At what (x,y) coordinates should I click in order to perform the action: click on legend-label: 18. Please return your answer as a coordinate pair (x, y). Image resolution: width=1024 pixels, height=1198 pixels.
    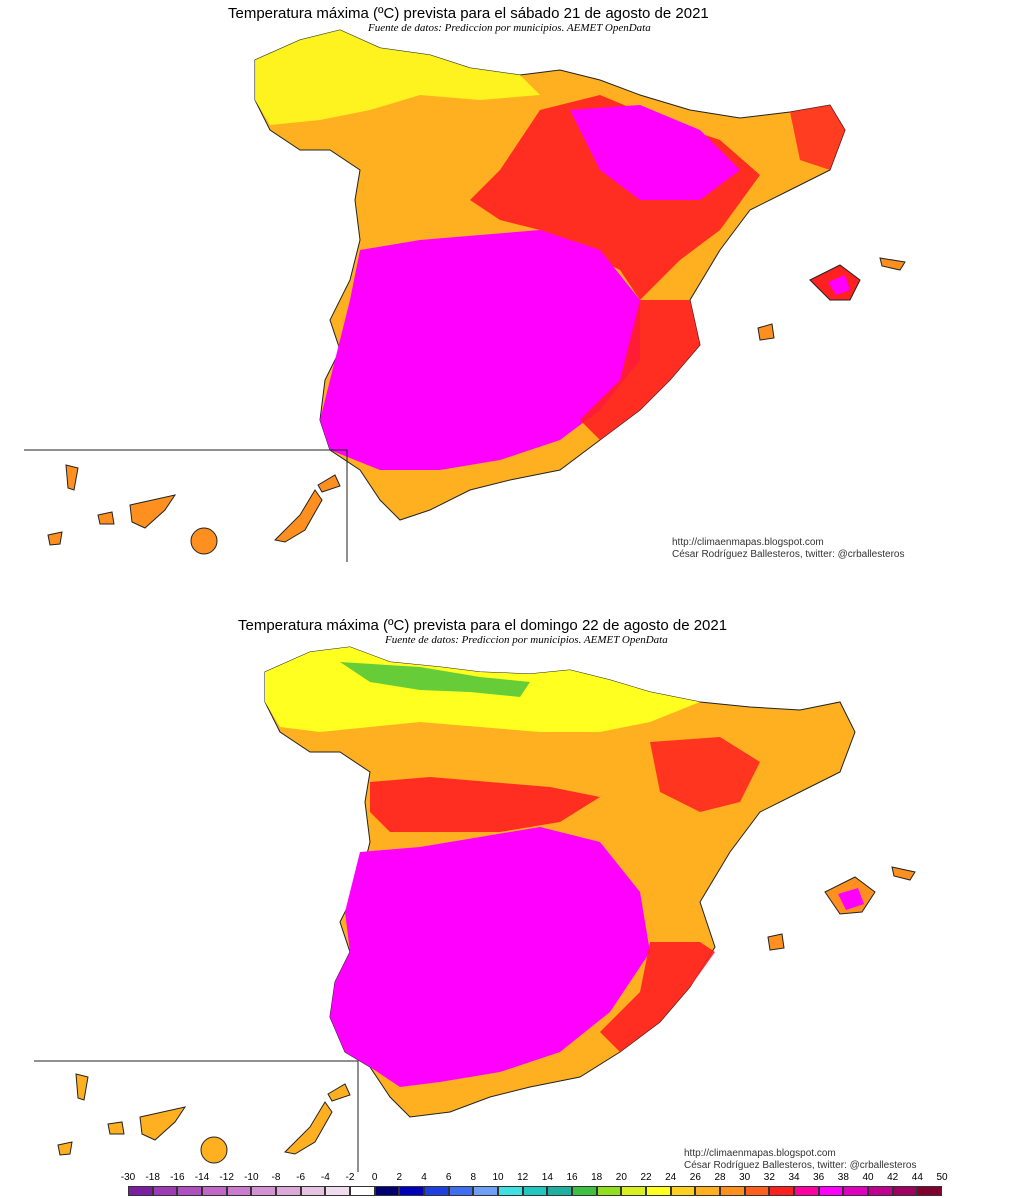
    Looking at the image, I should click on (597, 1177).